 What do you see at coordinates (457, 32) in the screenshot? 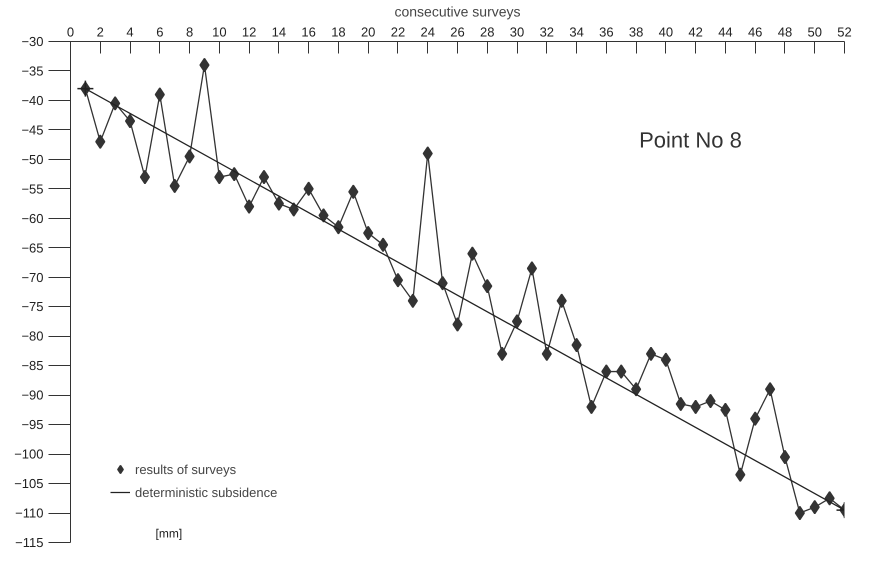
I see `x-tick-label: 26` at bounding box center [457, 32].